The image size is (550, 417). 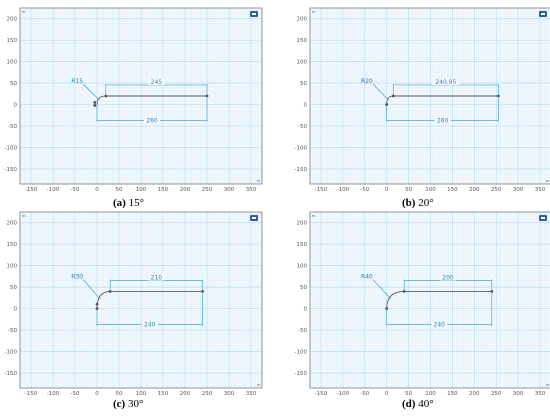 I want to click on x-tick-label: -100, so click(x=343, y=190).